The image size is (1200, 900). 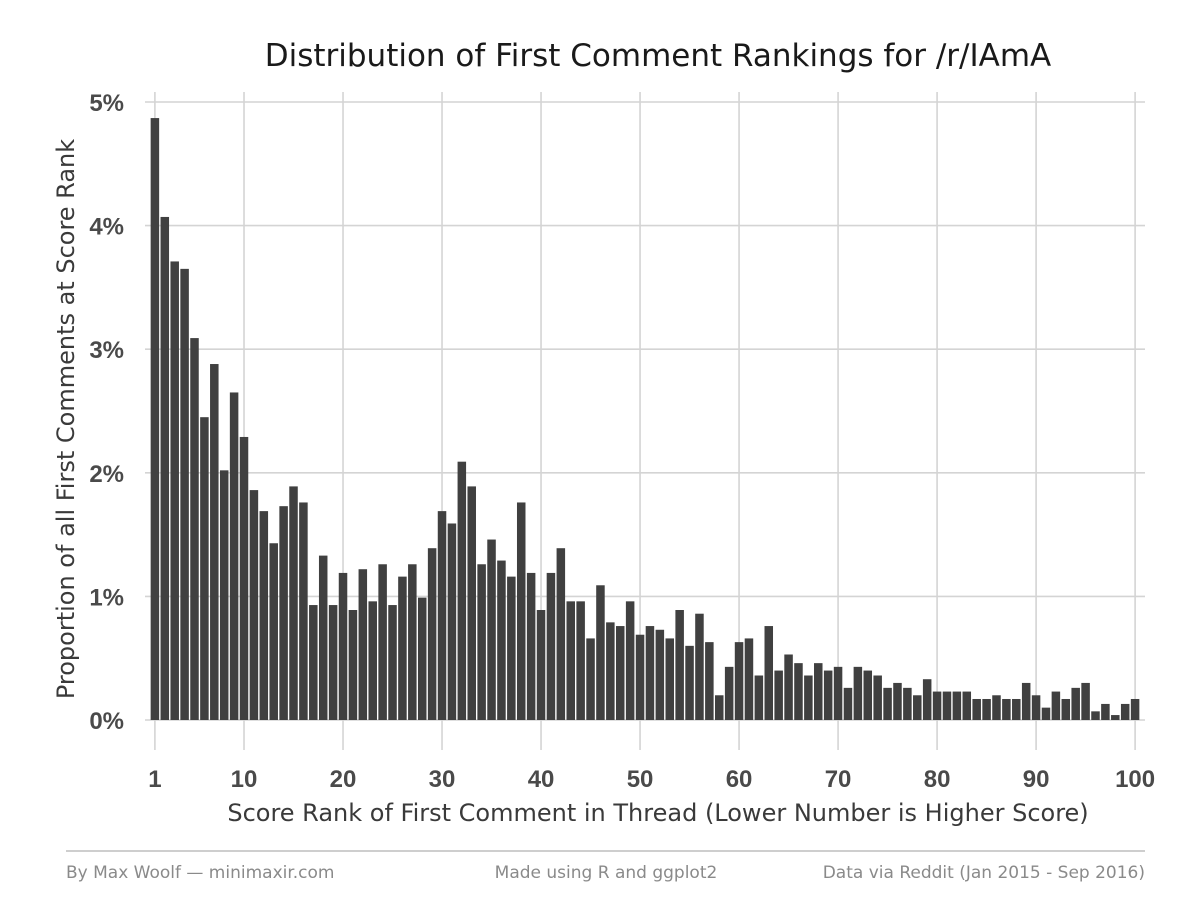 What do you see at coordinates (838, 779) in the screenshot?
I see `x-tick-label: 70` at bounding box center [838, 779].